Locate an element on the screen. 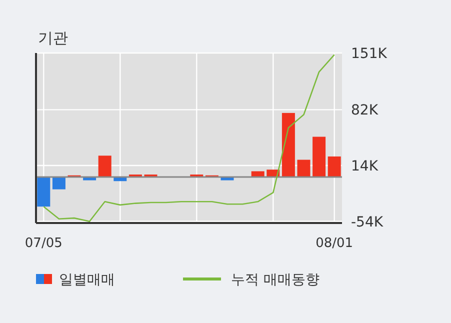 Image resolution: width=451 pixels, height=323 pixels. x-tick-label: 07/05 is located at coordinates (43, 243).